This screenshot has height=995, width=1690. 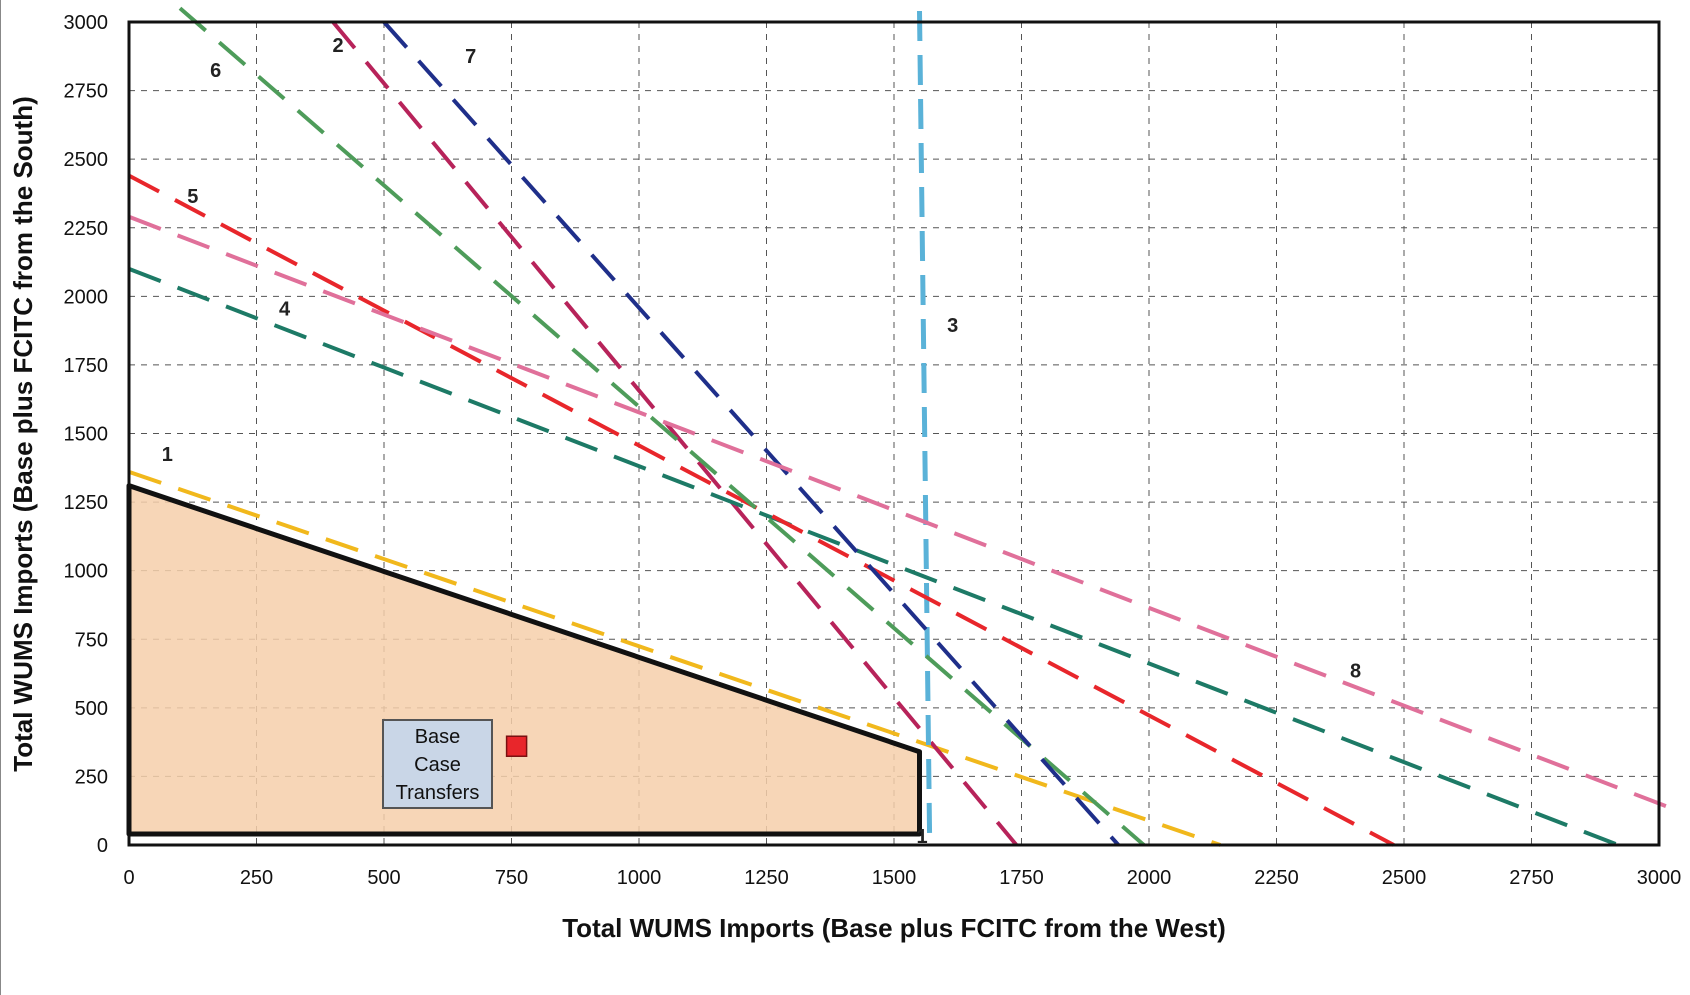 I want to click on corner-mark-label: 1, so click(x=921, y=837).